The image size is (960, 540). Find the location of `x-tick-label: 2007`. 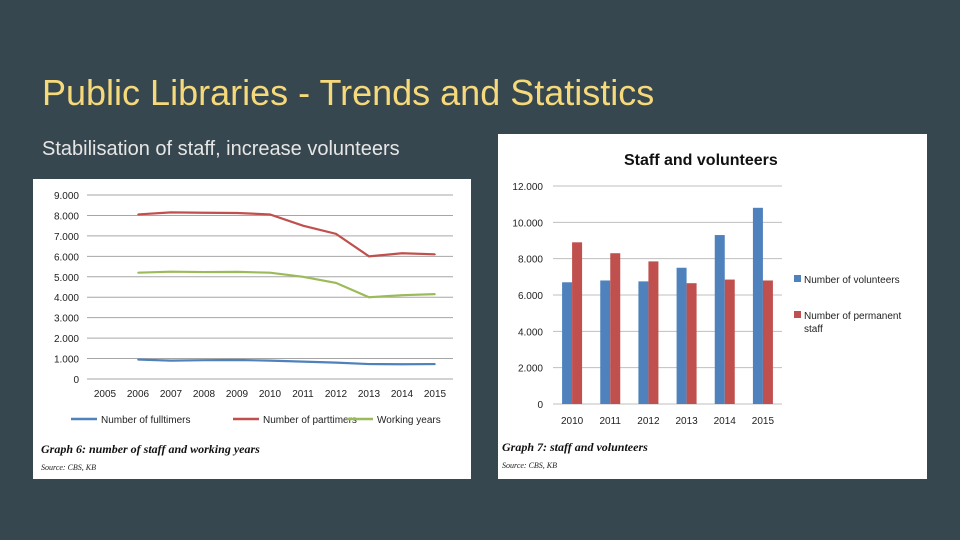

x-tick-label: 2007 is located at coordinates (171, 394).